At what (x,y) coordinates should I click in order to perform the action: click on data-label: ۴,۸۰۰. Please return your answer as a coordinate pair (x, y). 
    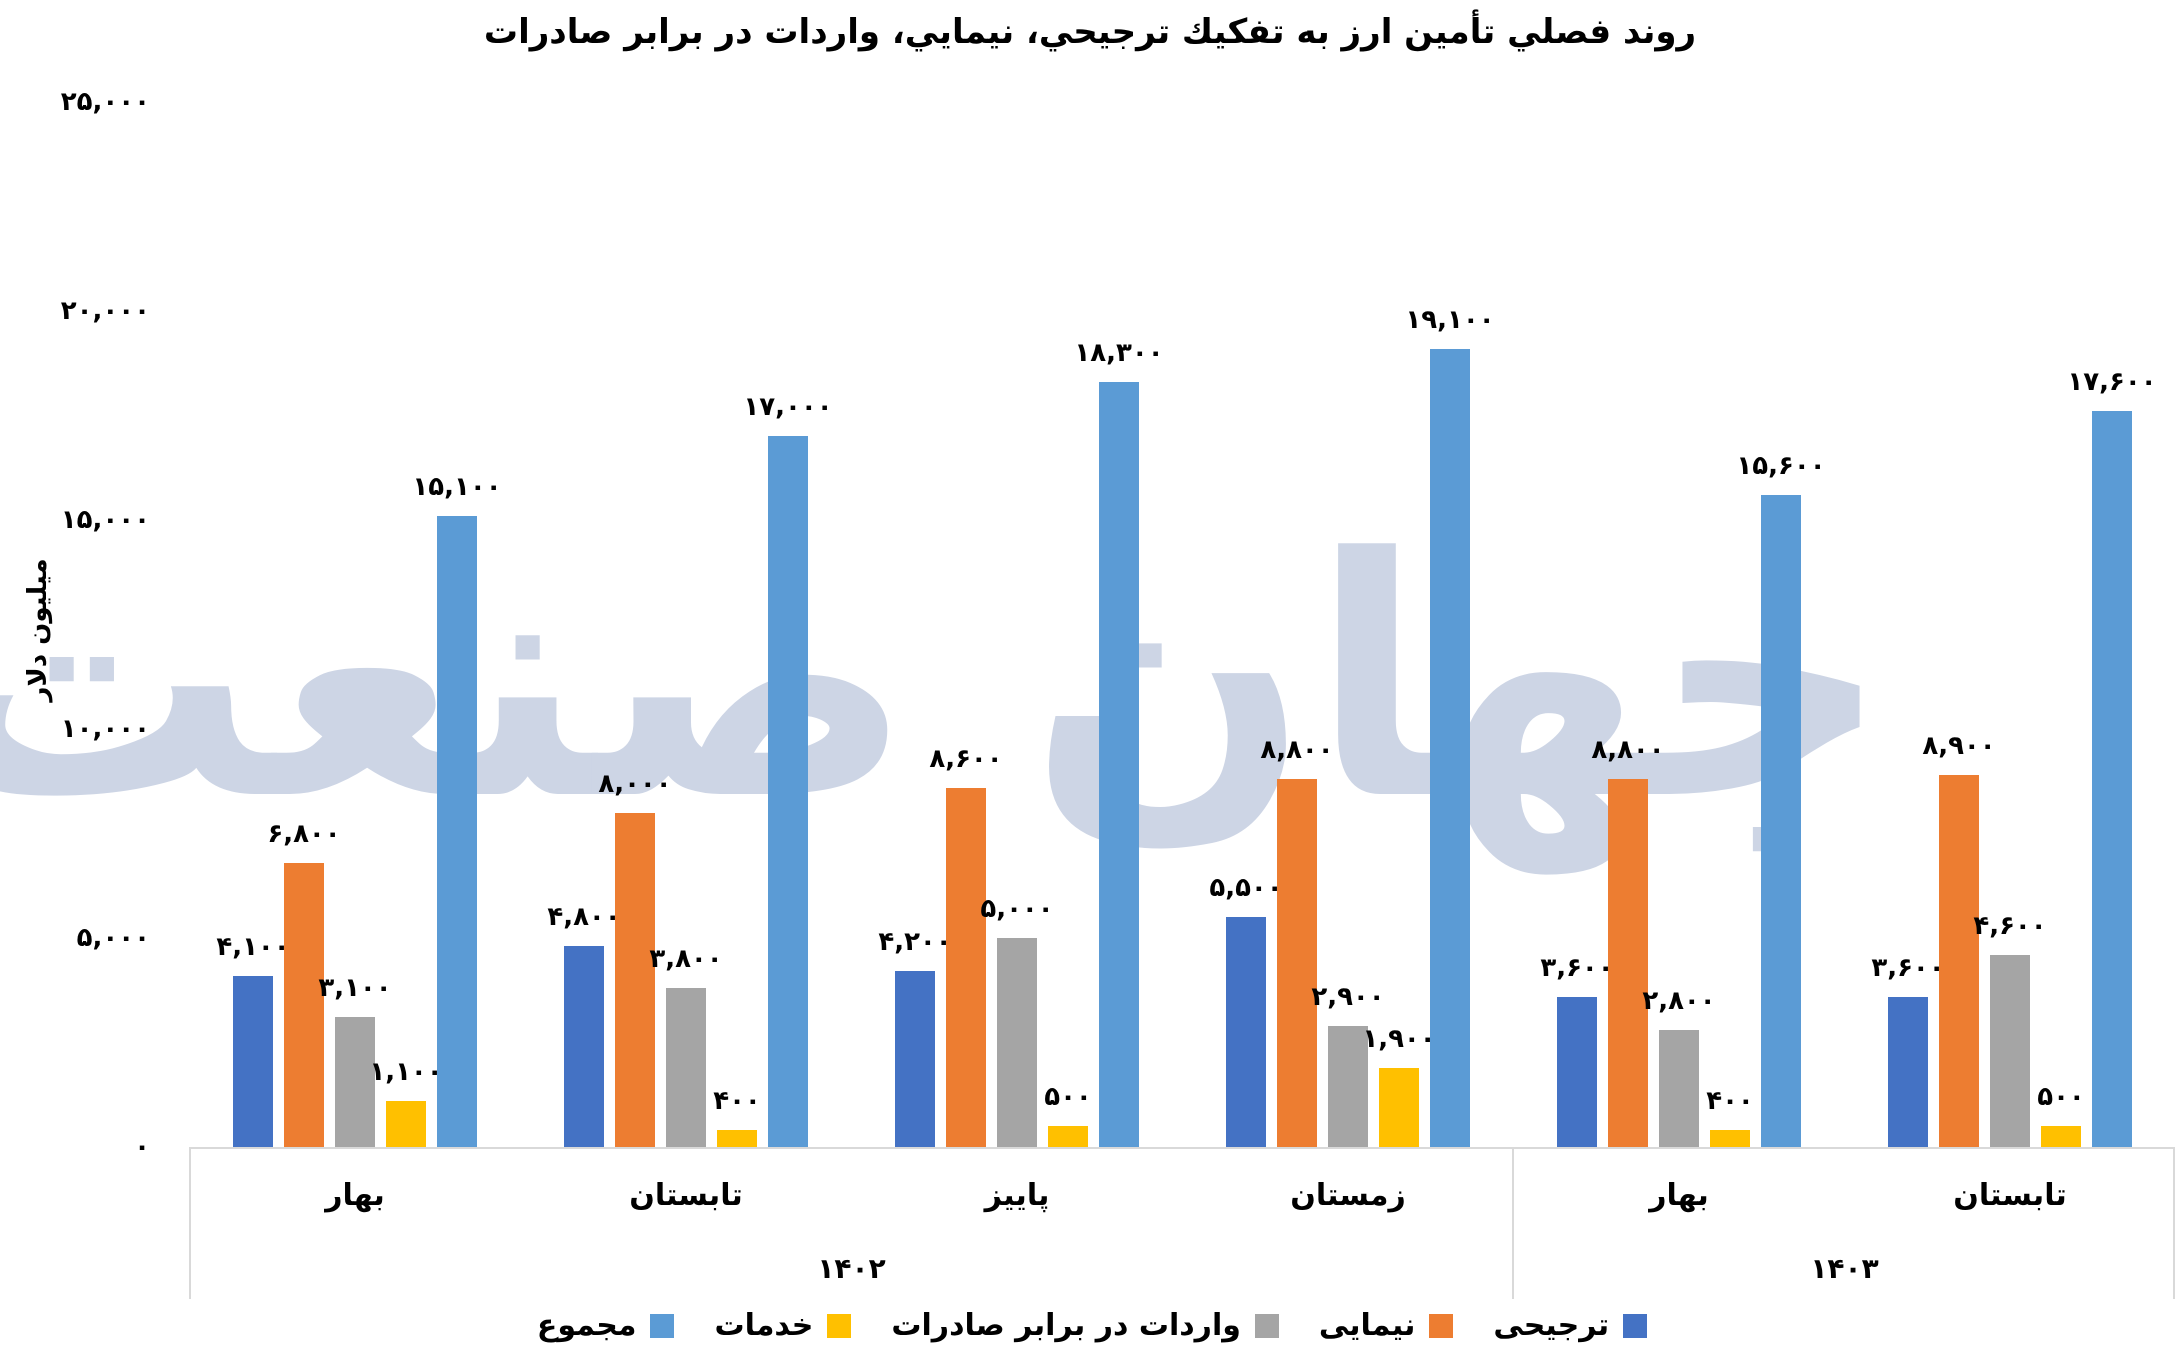
    Looking at the image, I should click on (584, 917).